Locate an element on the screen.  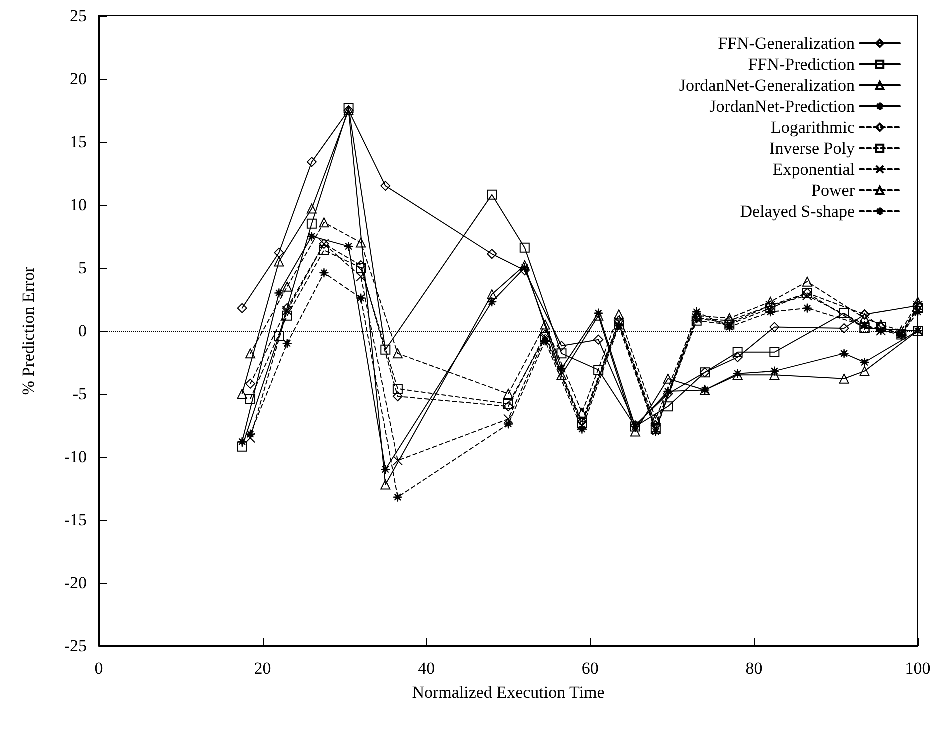
y-axis-title: % Prediction Error is located at coordinates (28, 331).